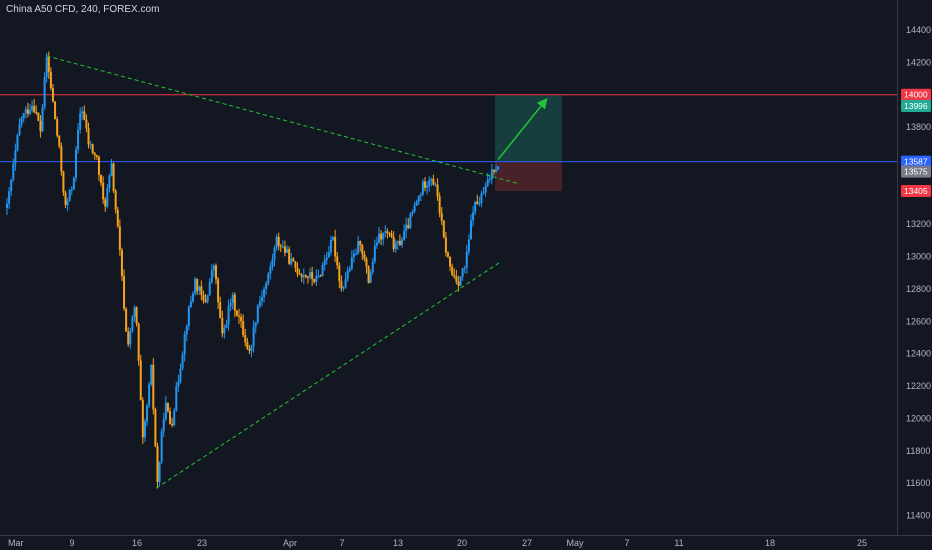 Image resolution: width=932 pixels, height=550 pixels. I want to click on x-tick-label: Apr, so click(290, 543).